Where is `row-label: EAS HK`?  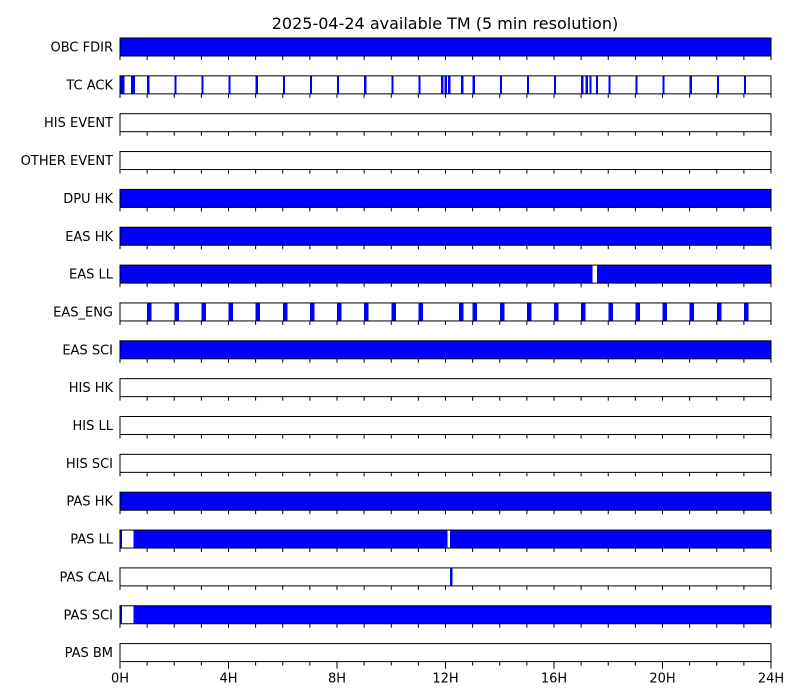
row-label: EAS HK is located at coordinates (89, 237).